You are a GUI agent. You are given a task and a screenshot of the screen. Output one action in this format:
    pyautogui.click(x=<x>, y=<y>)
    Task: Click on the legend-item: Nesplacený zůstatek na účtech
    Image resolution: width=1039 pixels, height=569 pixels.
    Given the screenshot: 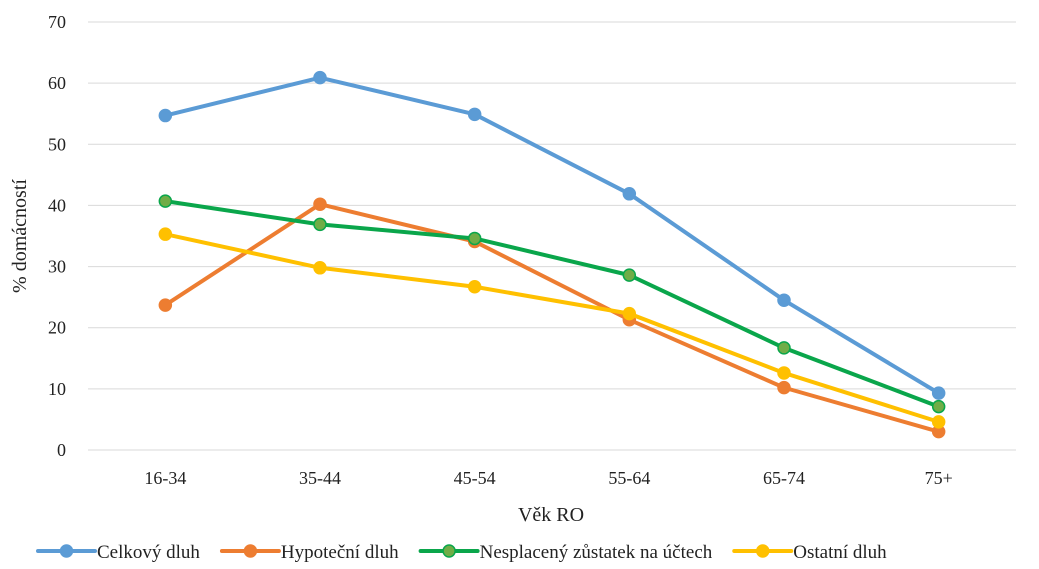 What is the action you would take?
    pyautogui.click(x=565, y=552)
    